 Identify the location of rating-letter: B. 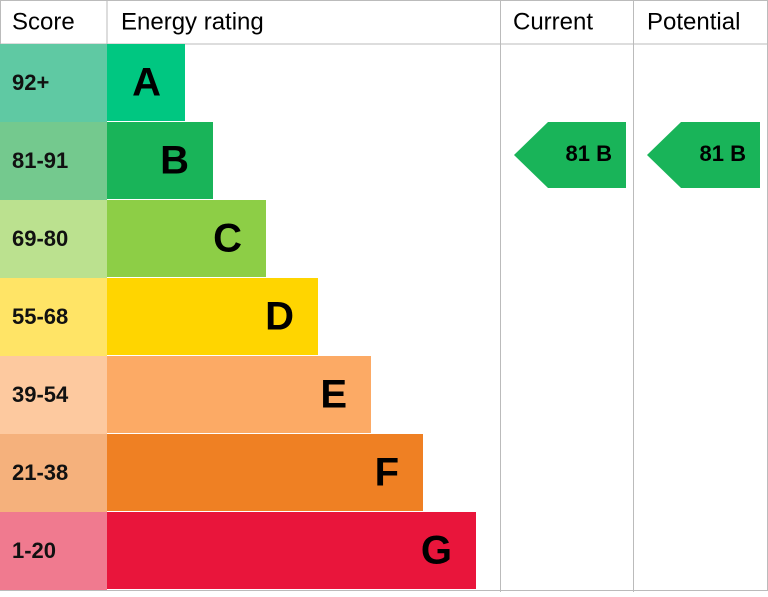
(174, 161).